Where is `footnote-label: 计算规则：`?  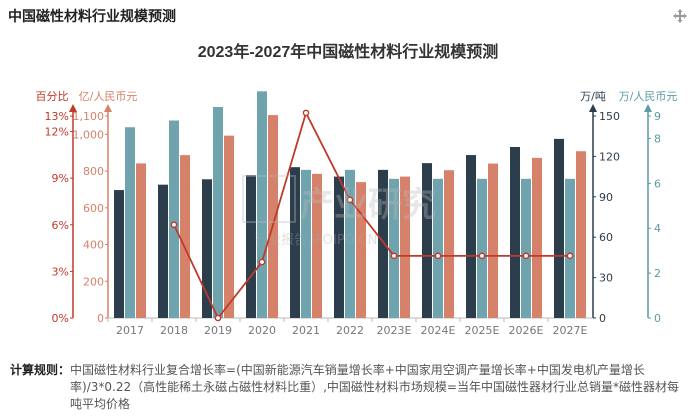
footnote-label: 计算规则： is located at coordinates (40, 370).